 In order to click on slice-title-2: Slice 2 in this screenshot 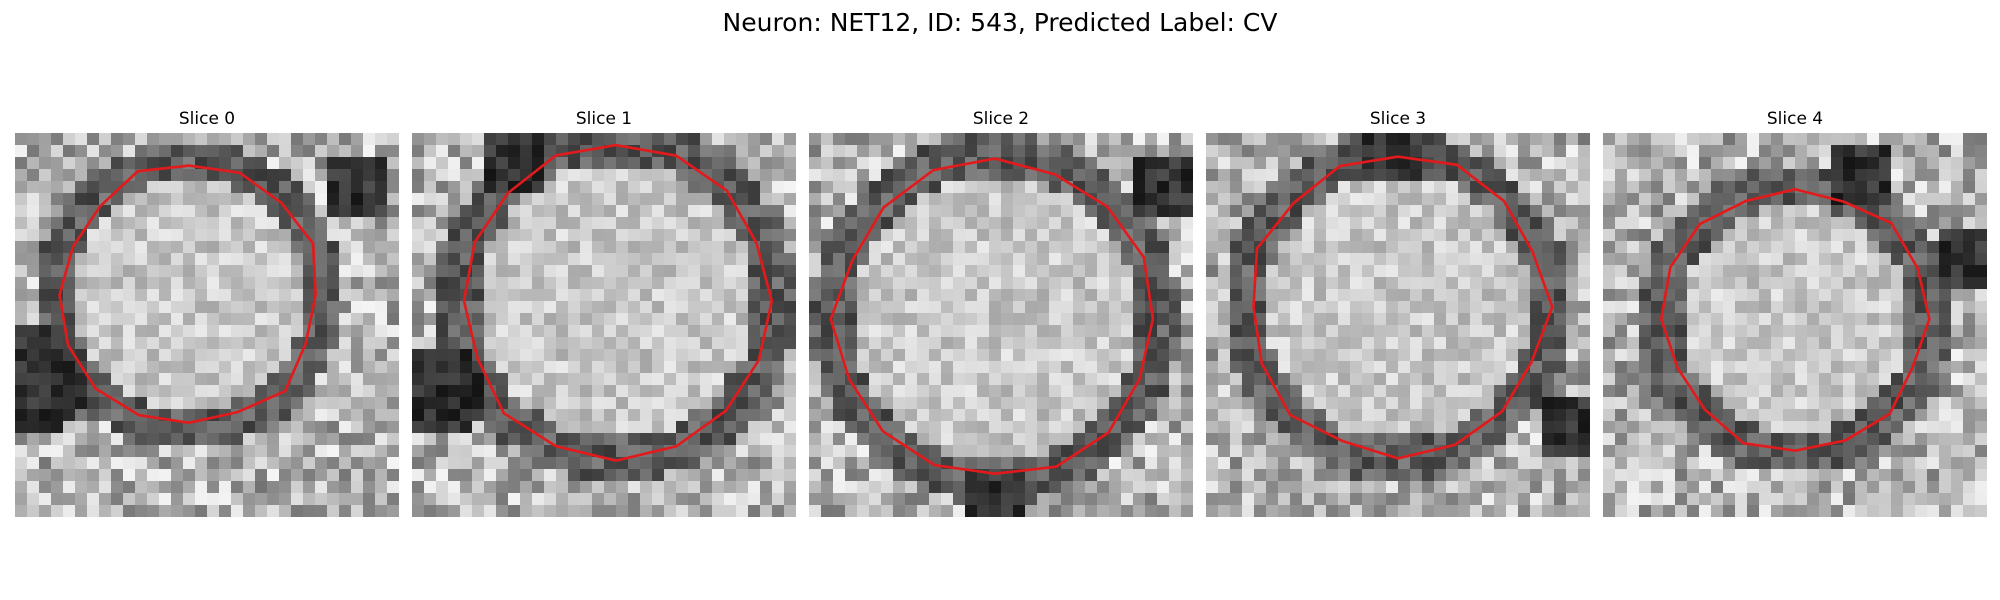, I will do `click(1001, 119)`.